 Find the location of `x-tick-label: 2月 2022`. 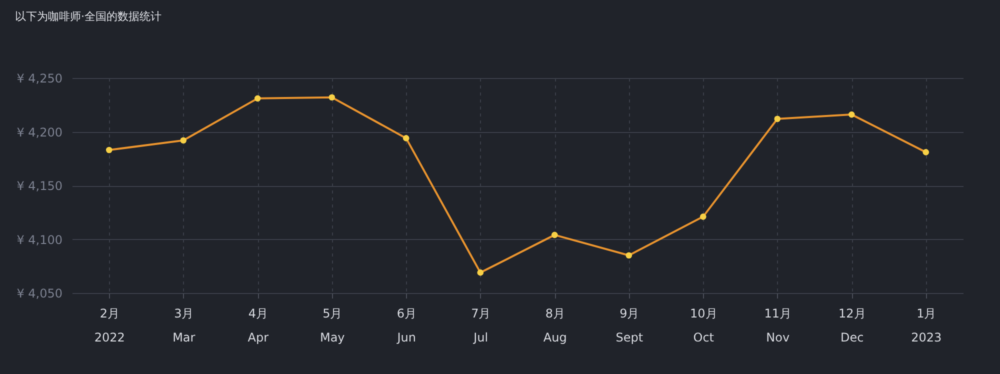

x-tick-label: 2月 2022 is located at coordinates (109, 325).